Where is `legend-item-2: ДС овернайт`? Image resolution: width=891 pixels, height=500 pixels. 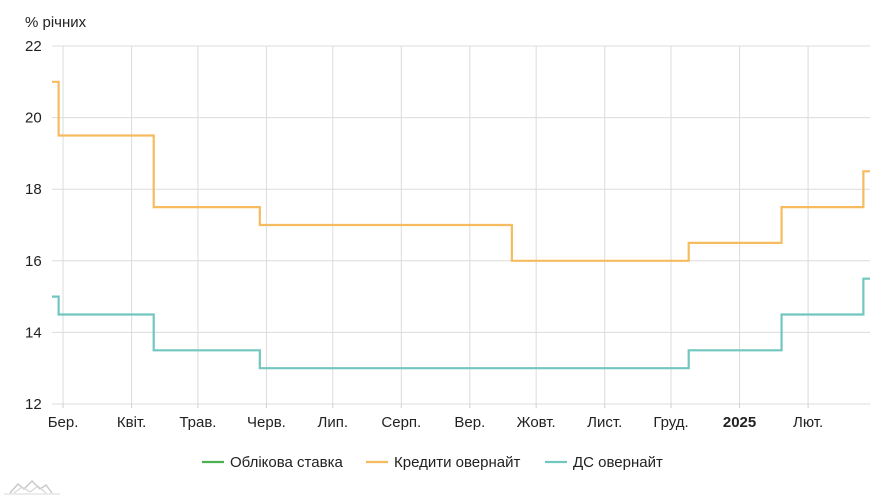
legend-item-2: ДС овернайт is located at coordinates (604, 462).